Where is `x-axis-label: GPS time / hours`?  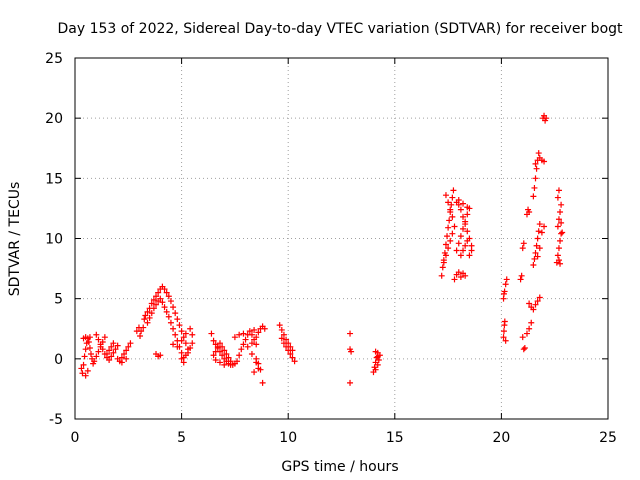
x-axis-label: GPS time / hours is located at coordinates (339, 467).